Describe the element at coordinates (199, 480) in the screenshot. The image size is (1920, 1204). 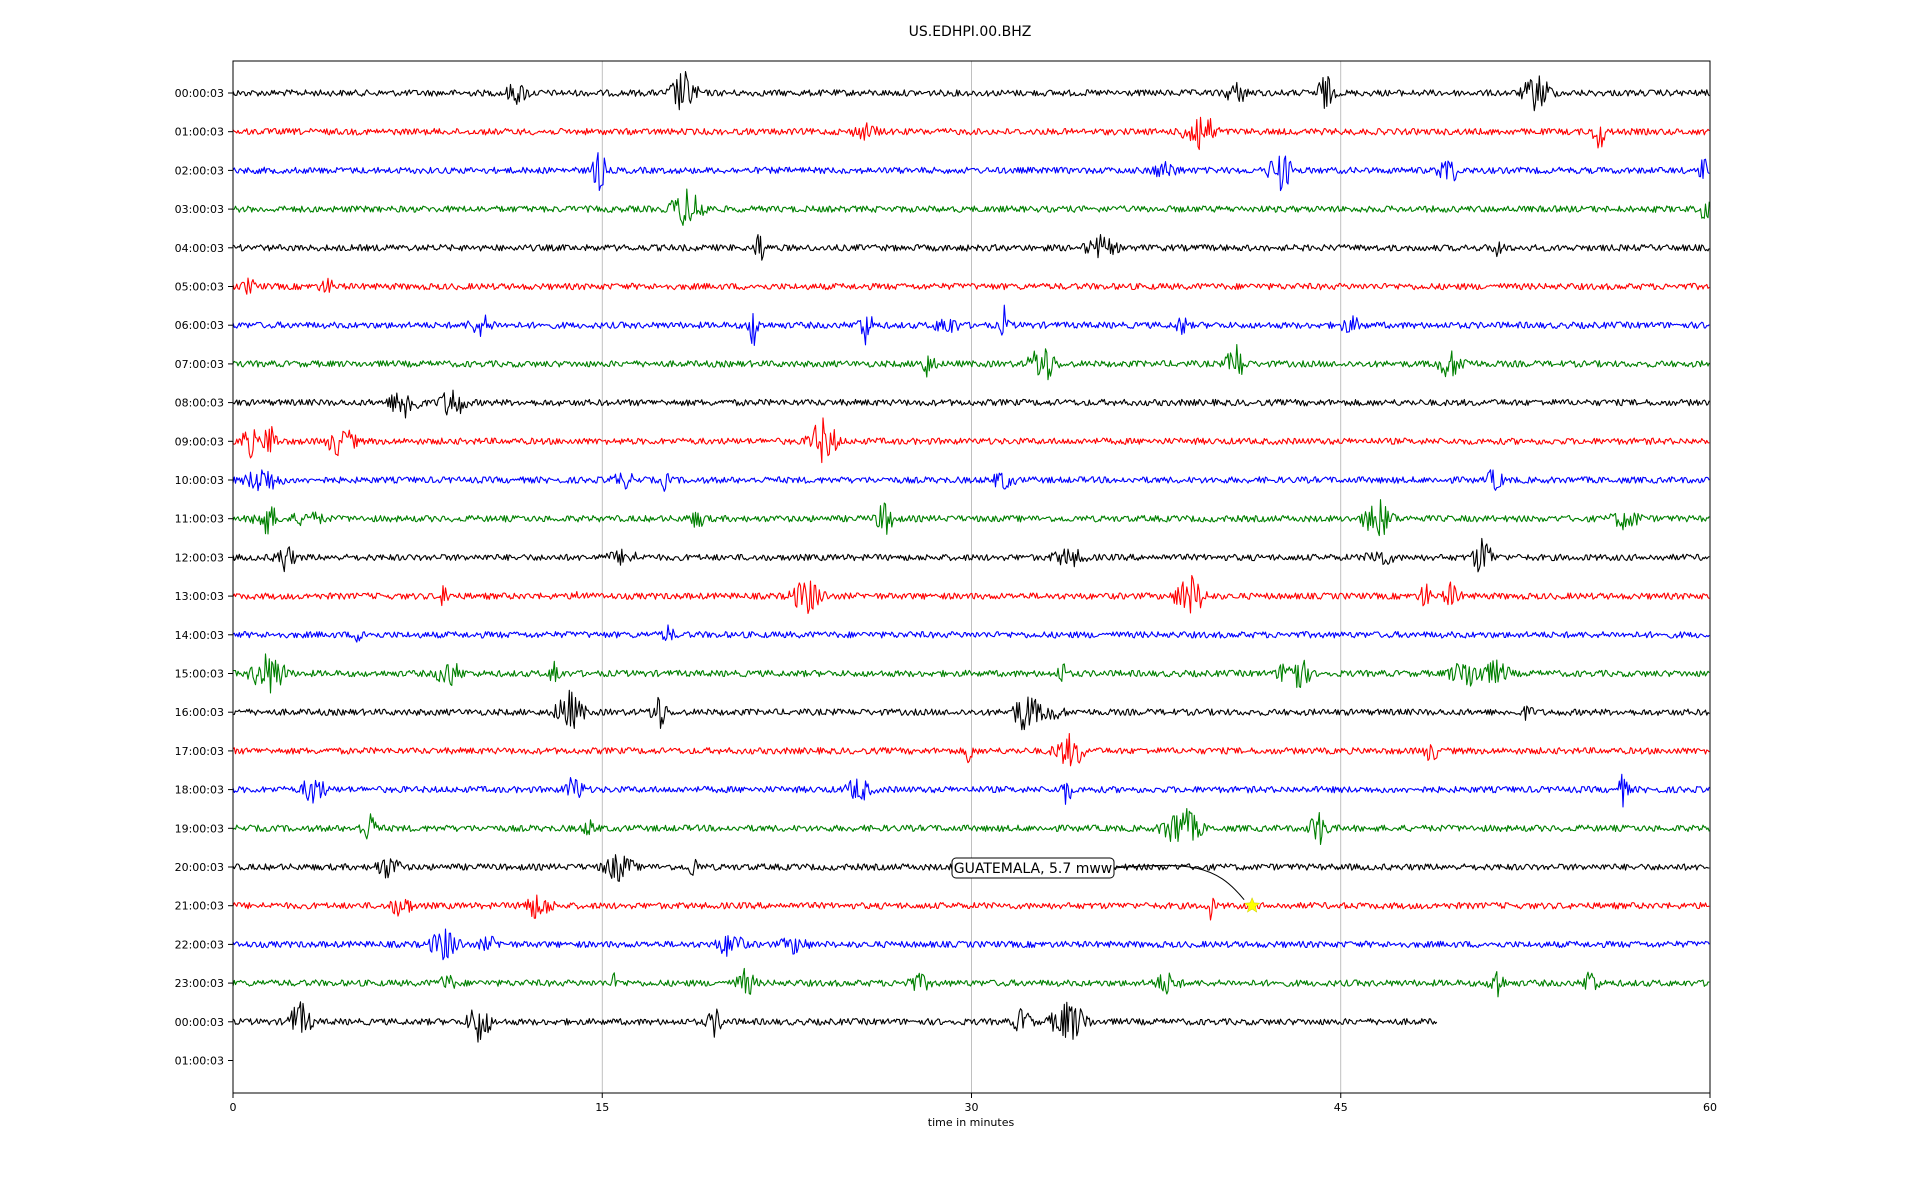
I see `row-time-label: 10:00:03` at that location.